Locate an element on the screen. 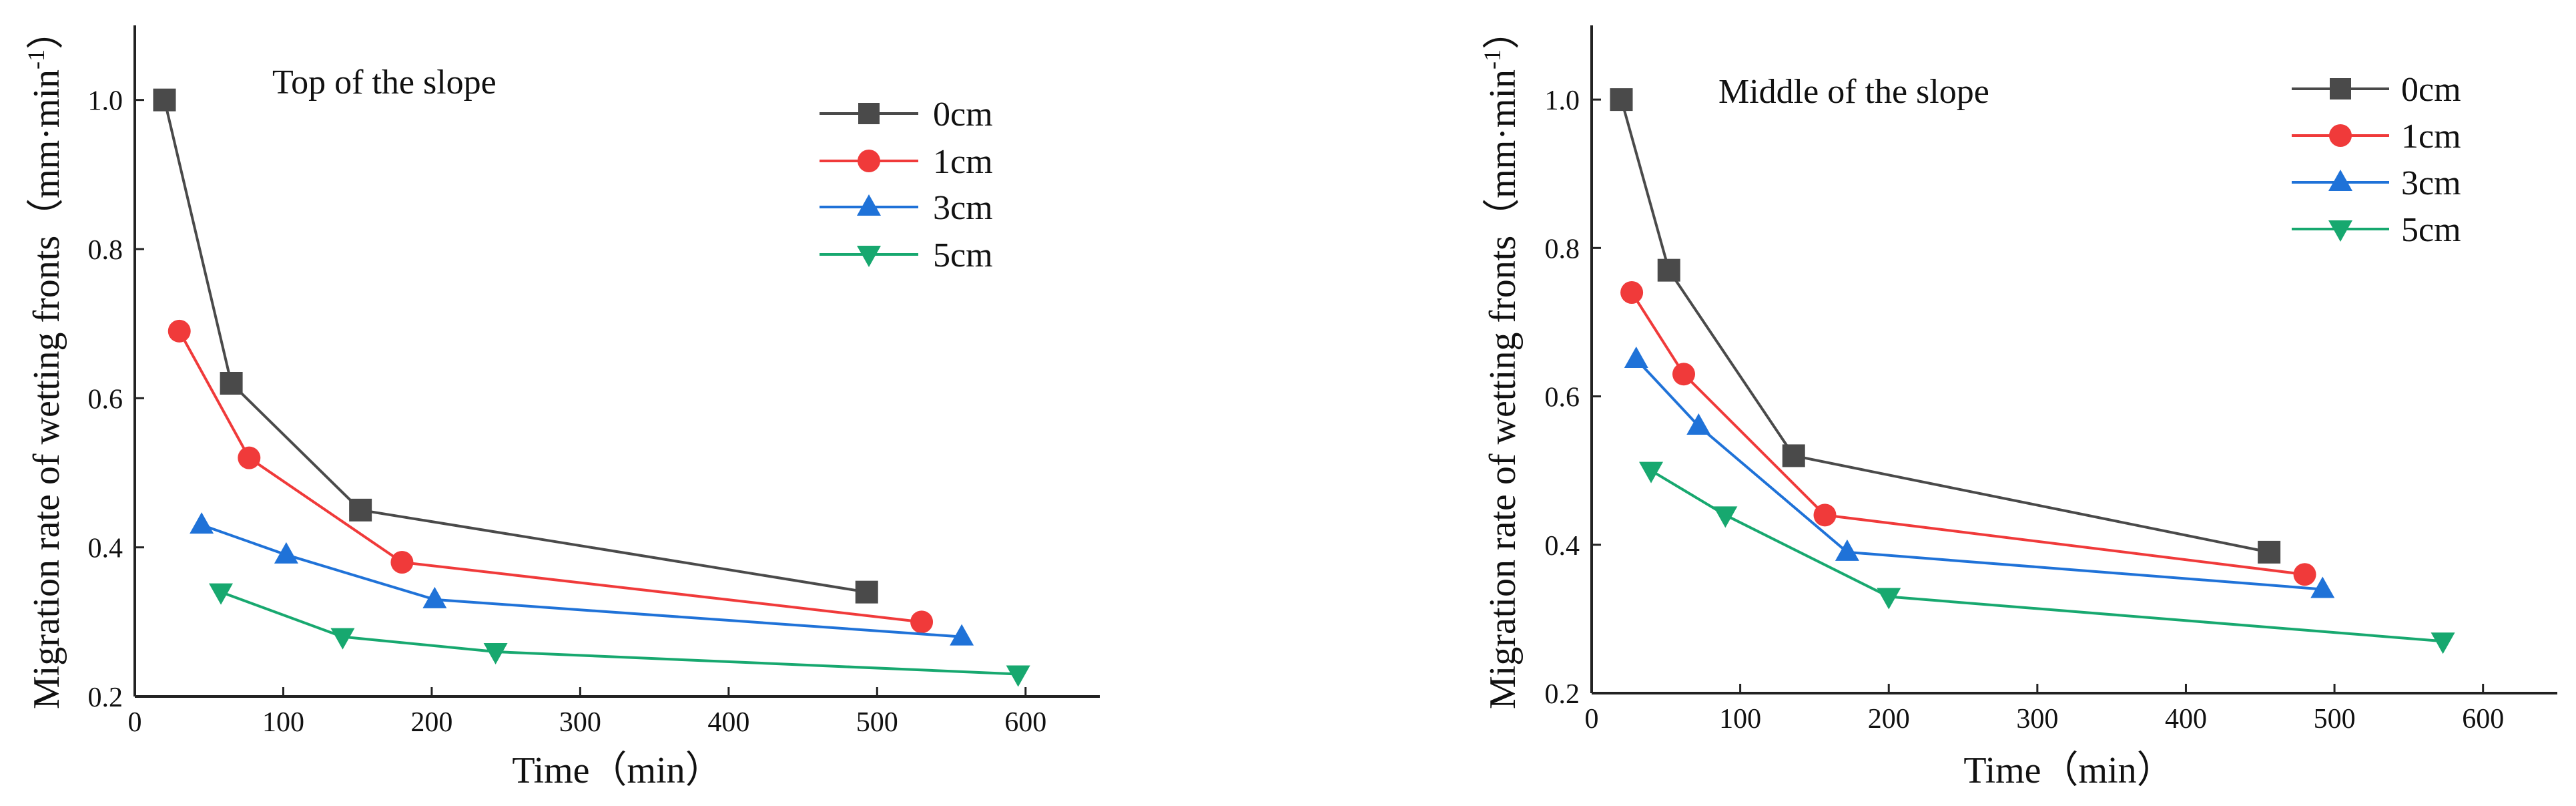  legend: 0cm 1cm 3cm 5cm is located at coordinates (2376, 160).